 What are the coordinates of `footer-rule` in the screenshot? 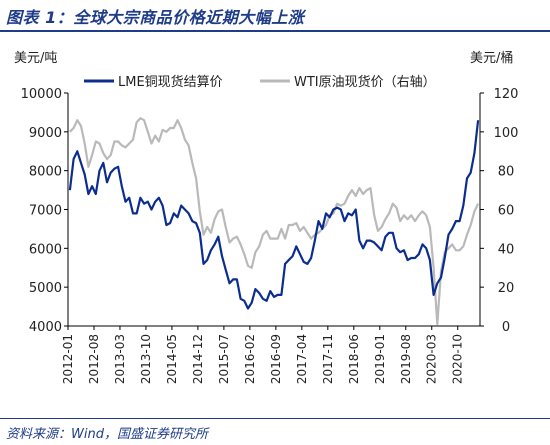 It's located at (275, 418).